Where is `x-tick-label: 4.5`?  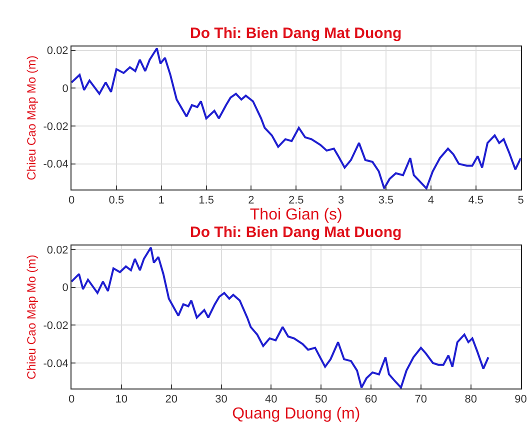
x-tick-label: 4.5 is located at coordinates (476, 200).